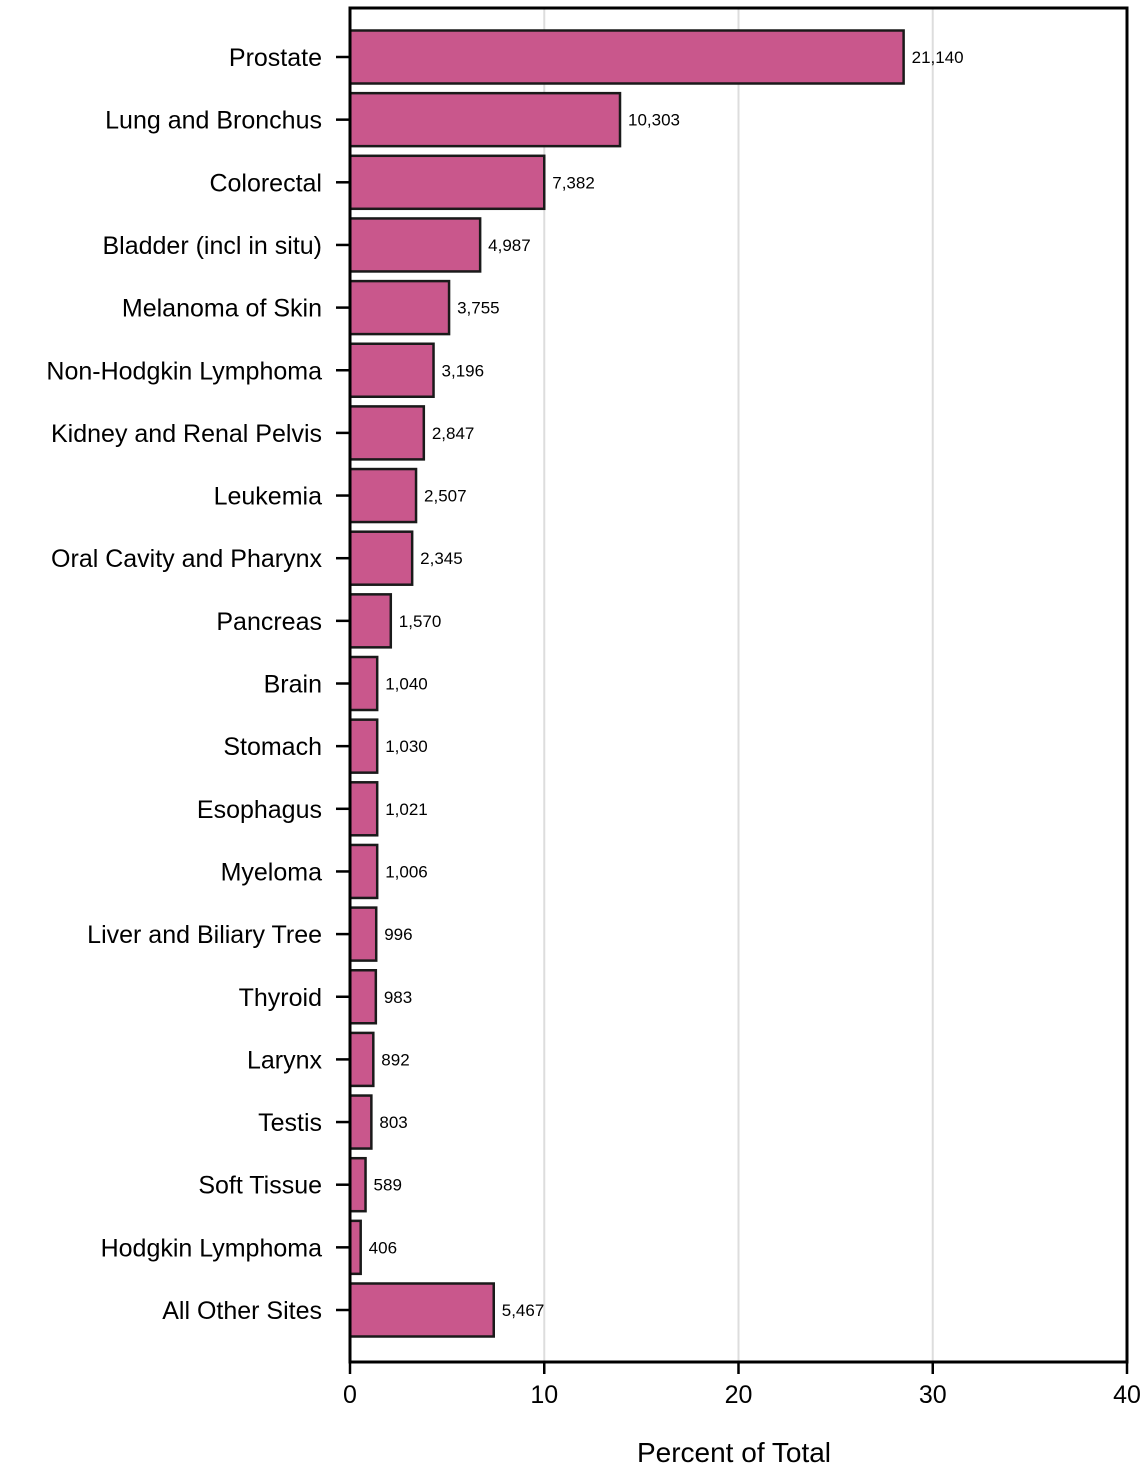 The image size is (1142, 1474). What do you see at coordinates (204, 935) in the screenshot?
I see `category-label: Liver and Biliary Tree` at bounding box center [204, 935].